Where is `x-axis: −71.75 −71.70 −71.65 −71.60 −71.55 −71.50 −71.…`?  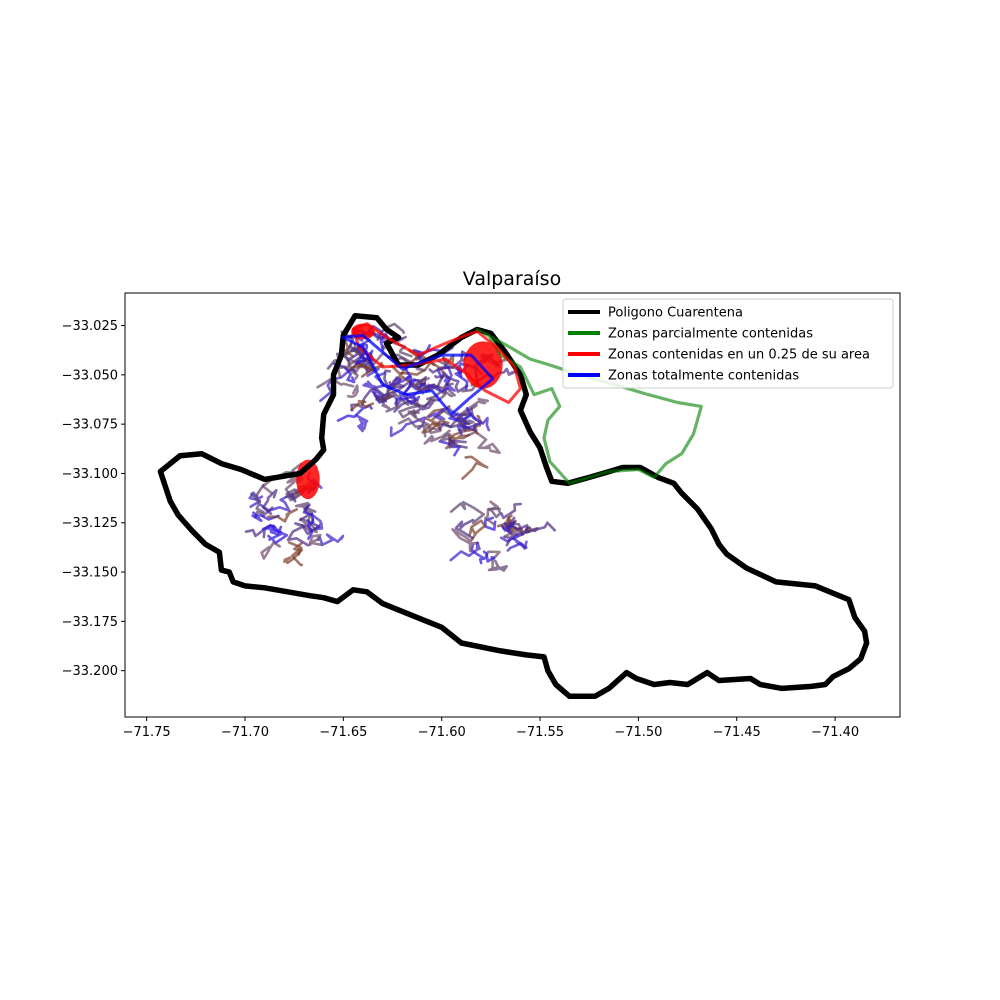
x-axis: −71.75 −71.70 −71.65 −71.60 −71.55 −71.50 −71.… is located at coordinates (491, 728).